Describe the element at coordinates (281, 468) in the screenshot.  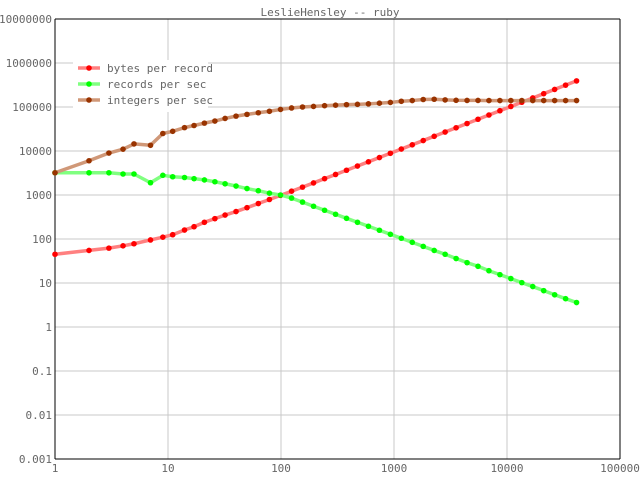
I see `x-tick-label: 100` at that location.